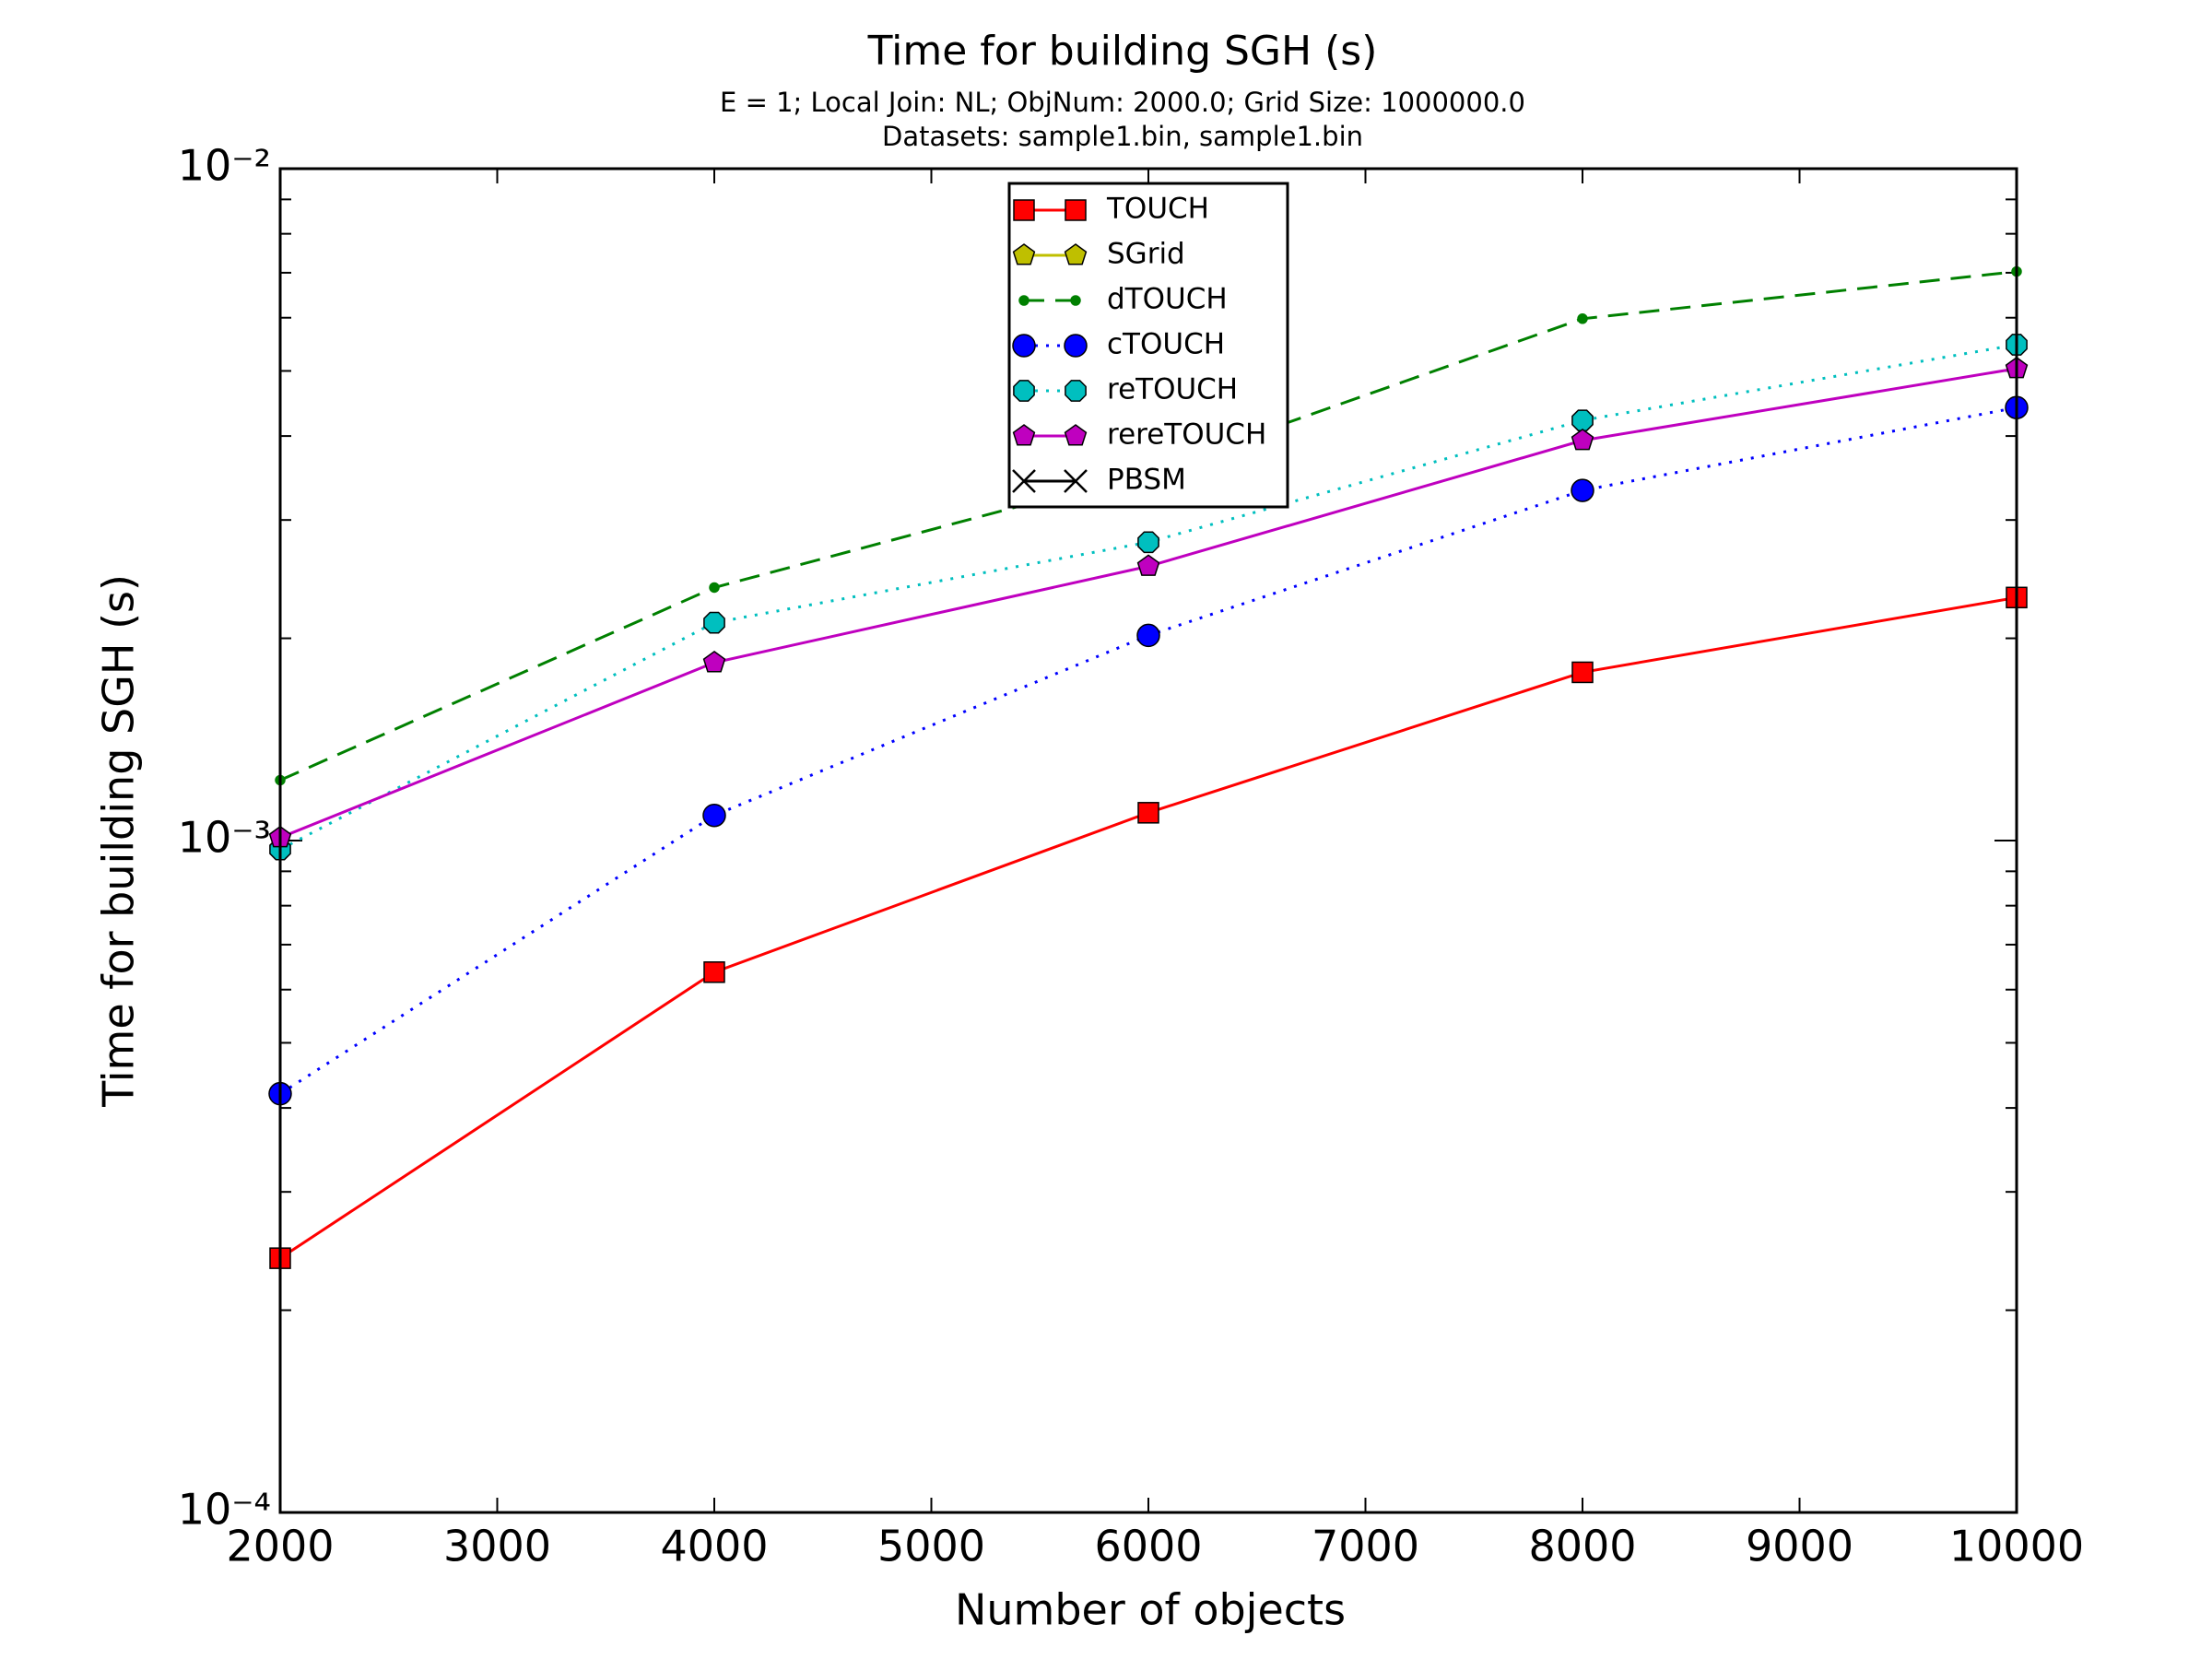  Describe the element at coordinates (1582, 1546) in the screenshot. I see `x-tick-label: 8000` at that location.